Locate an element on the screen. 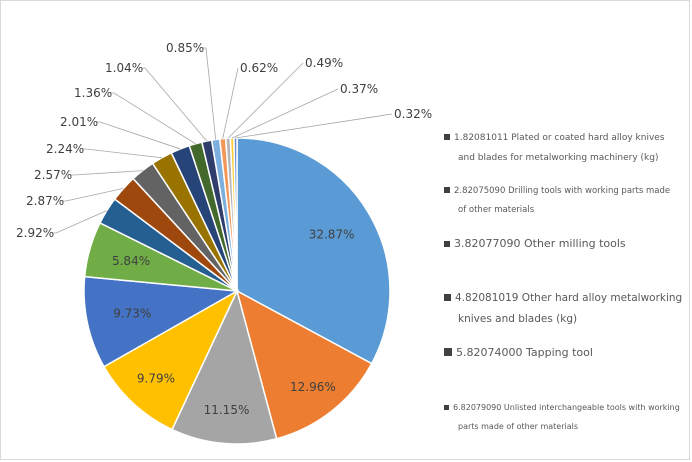 The width and height of the screenshot is (692, 462). slice-label-9: 2.57% is located at coordinates (53, 175).